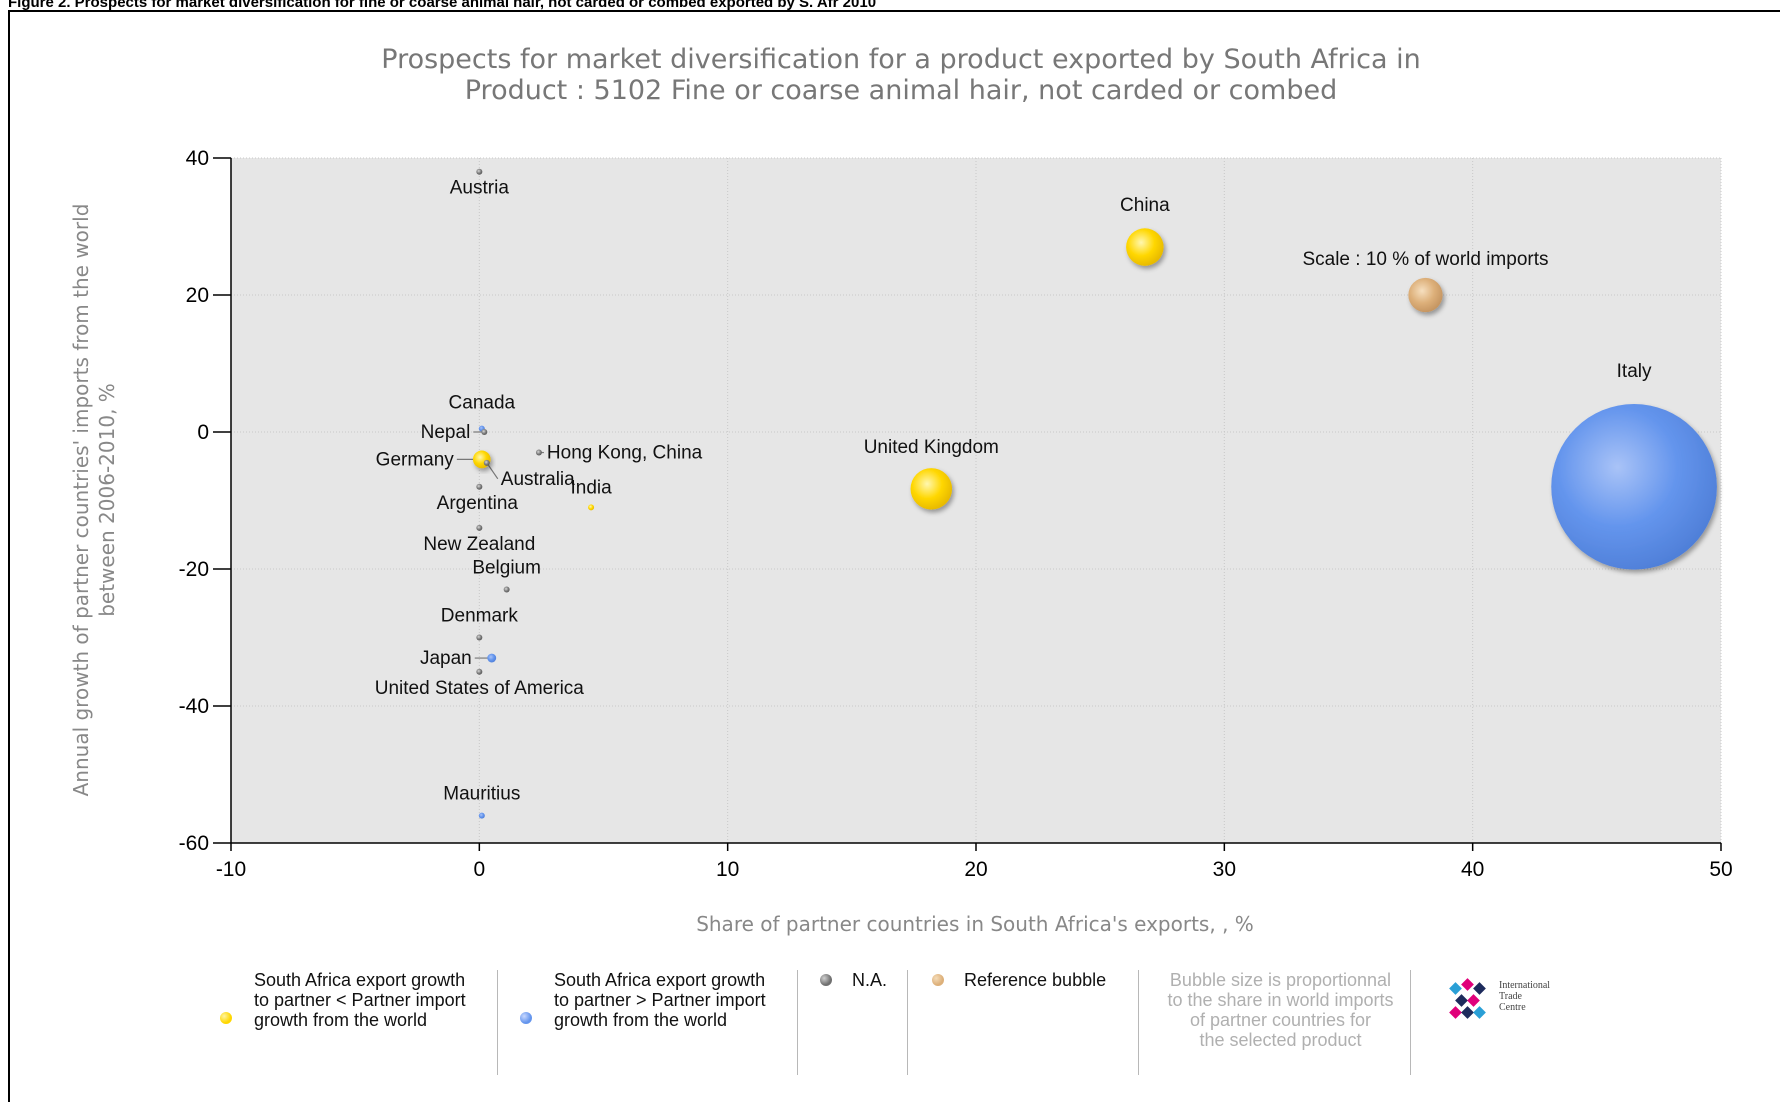 The image size is (1783, 1102). Describe the element at coordinates (826, 980) in the screenshot. I see `legend-na-dot` at that location.